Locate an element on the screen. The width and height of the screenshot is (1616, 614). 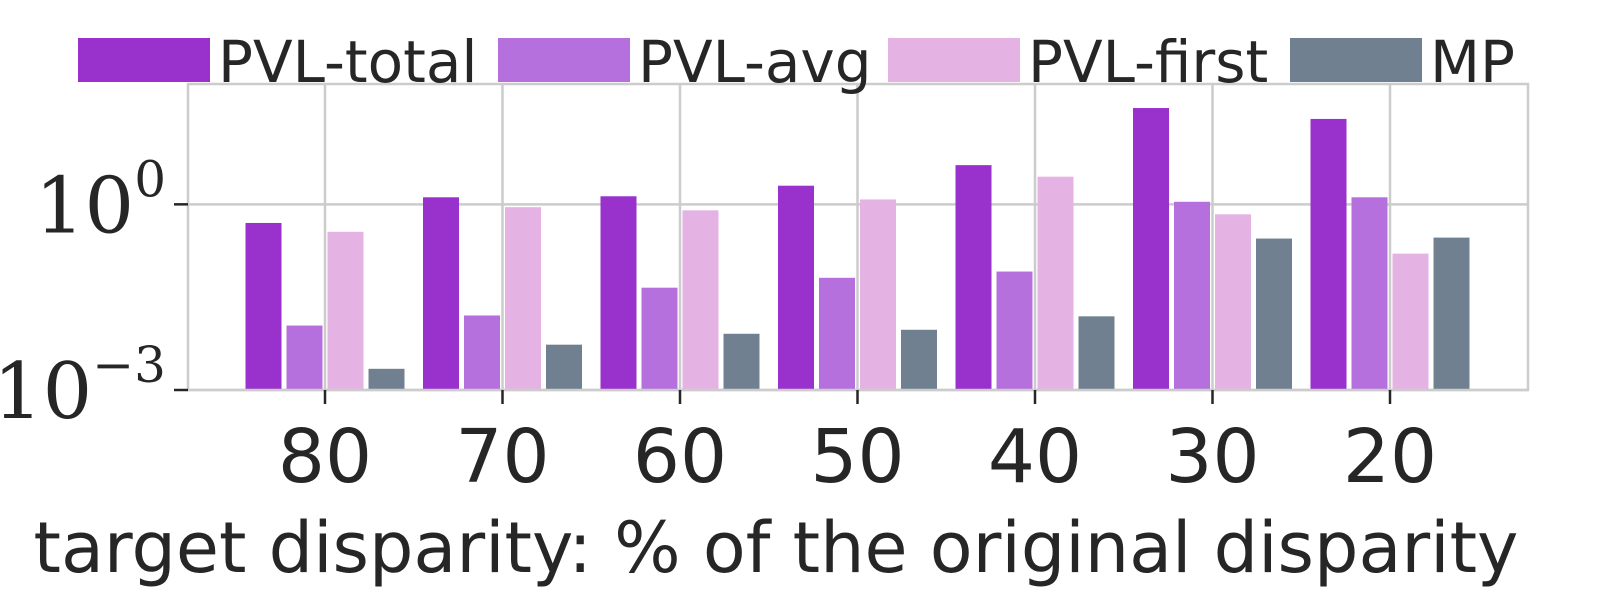
x-tick-label: 50 is located at coordinates (857, 457).